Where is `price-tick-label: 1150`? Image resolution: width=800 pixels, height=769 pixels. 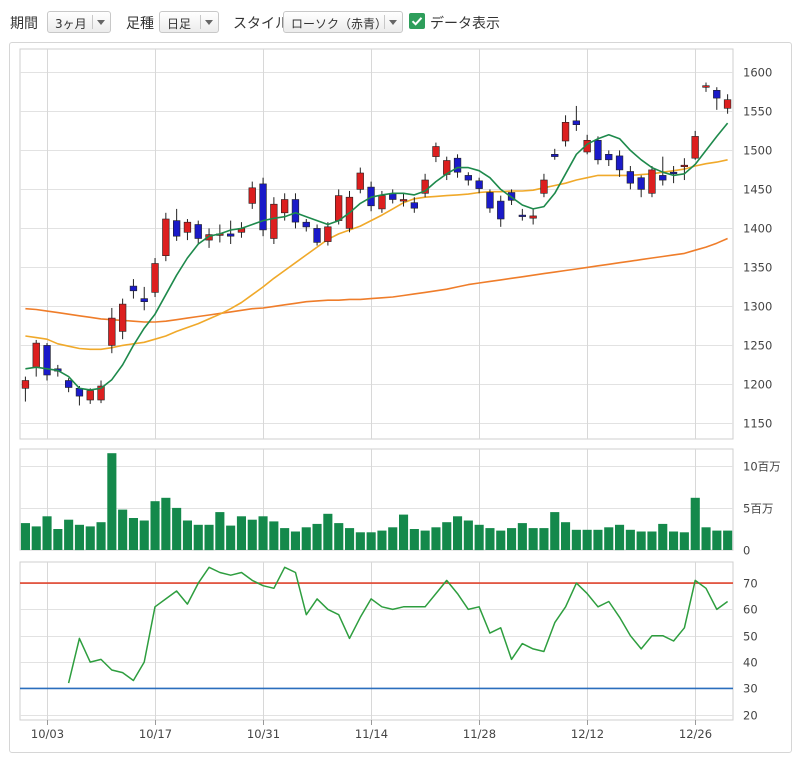 price-tick-label: 1150 is located at coordinates (757, 424).